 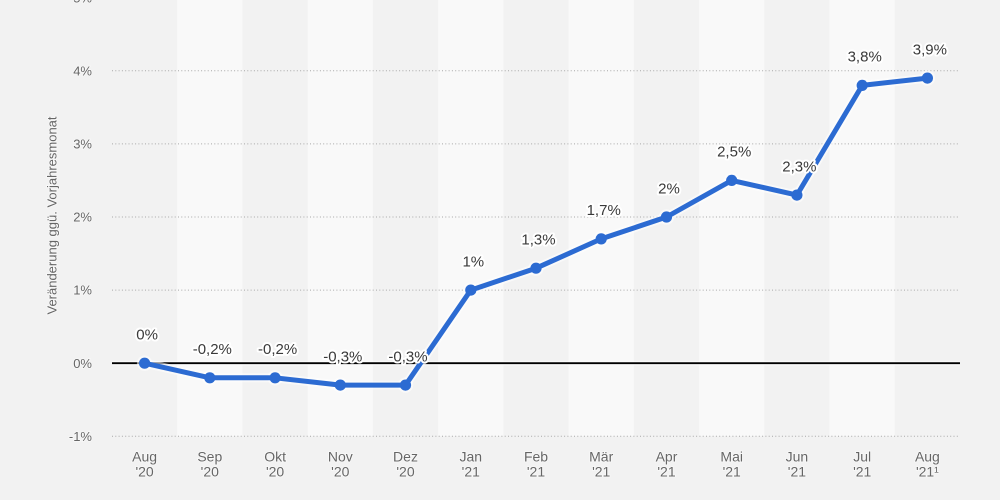 What do you see at coordinates (731, 464) in the screenshot?
I see `svg-text:Mai'21: Mai '21` at bounding box center [731, 464].